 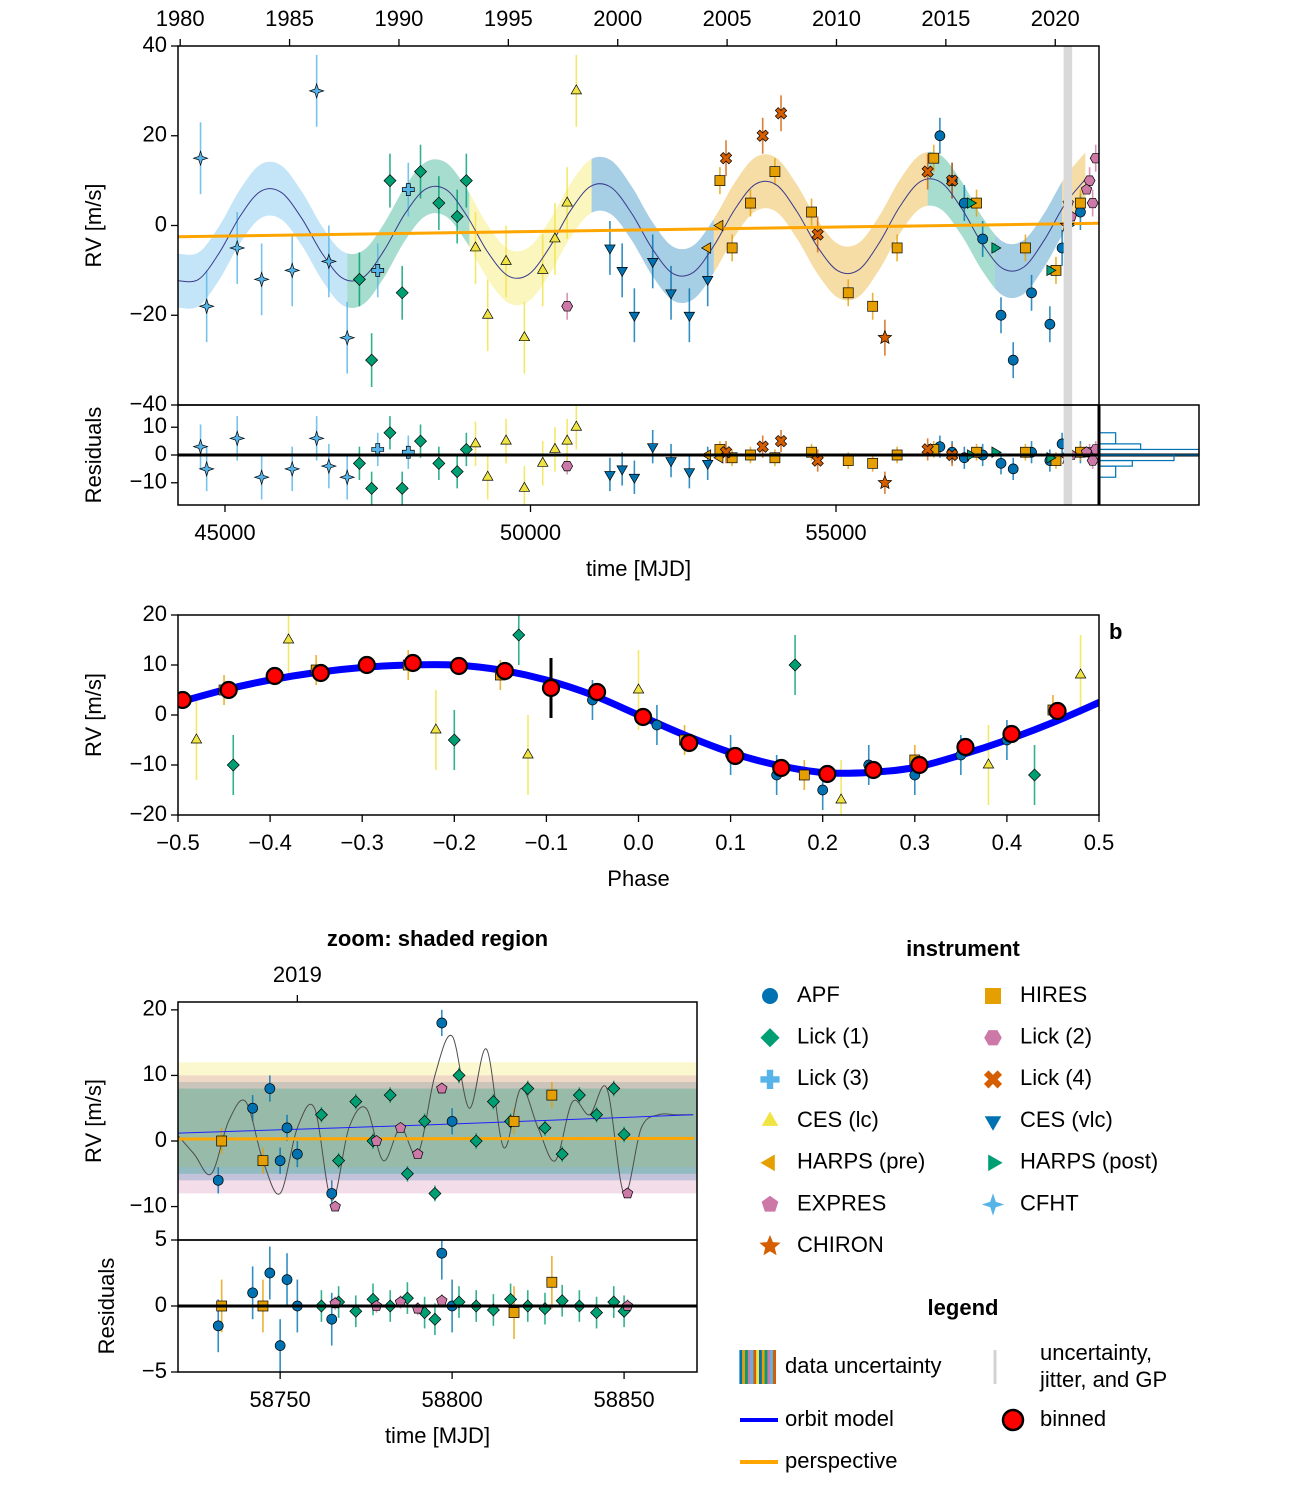 I want to click on residual-y-tick-label: −10, so click(x=148, y=481).